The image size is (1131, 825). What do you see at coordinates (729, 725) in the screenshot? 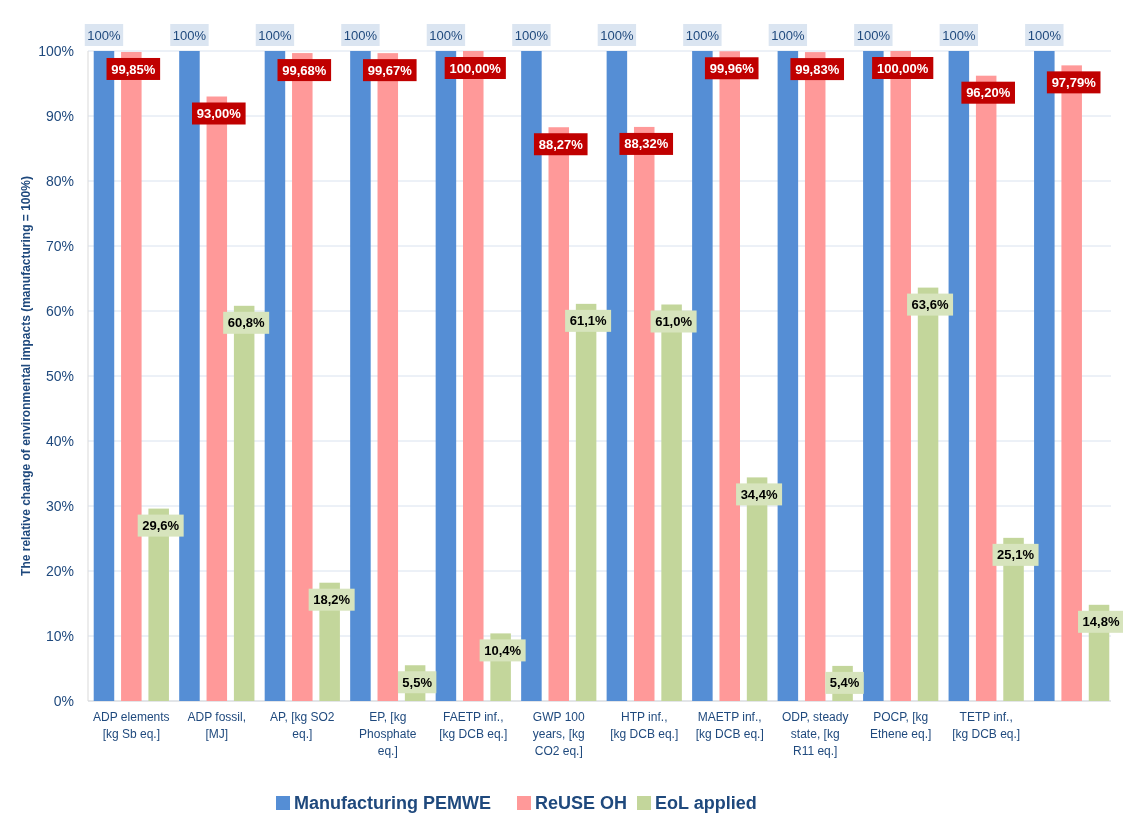
I see `x-tick-label: MAETP inf., [kg DCB eq.]` at bounding box center [729, 725].